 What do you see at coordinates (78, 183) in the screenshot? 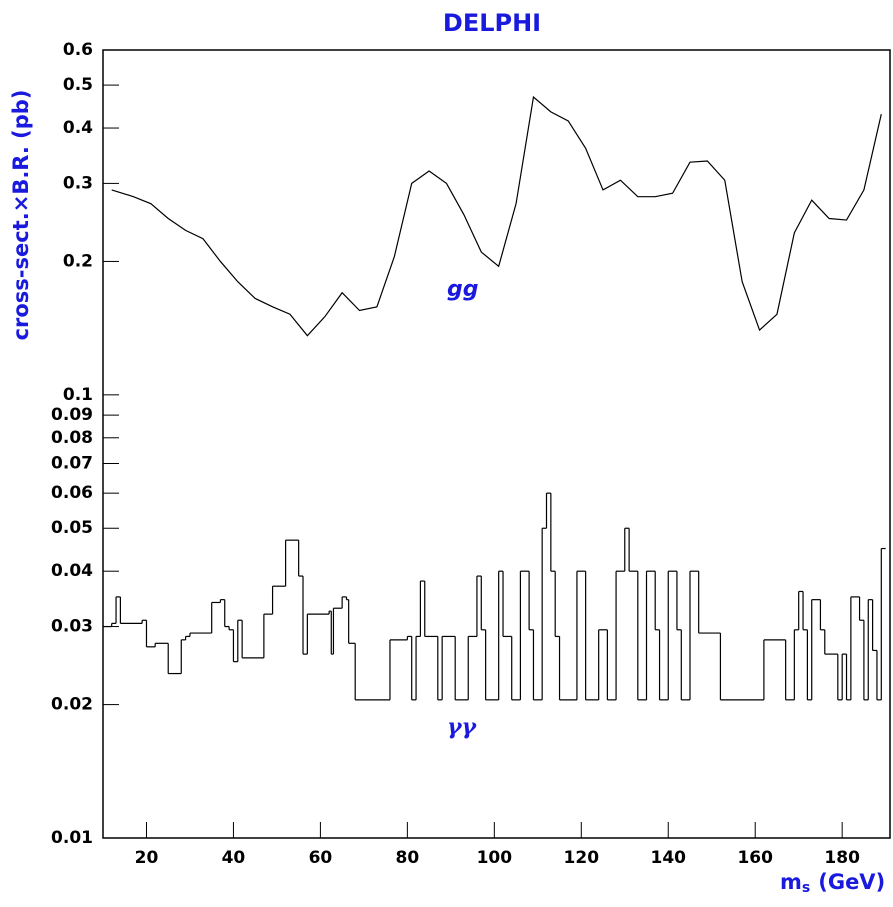
I see `y-tick-label: 0.3` at bounding box center [78, 183].